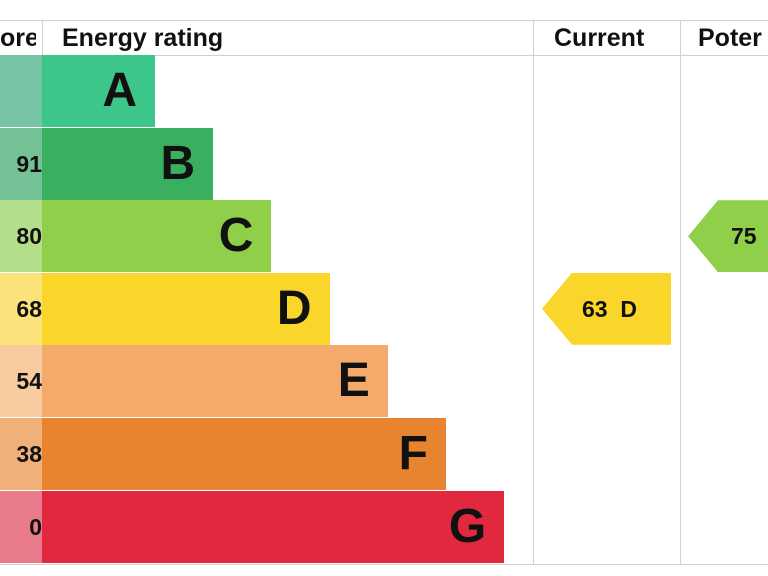 The image size is (768, 576). What do you see at coordinates (178, 163) in the screenshot?
I see `rating-letter: B` at bounding box center [178, 163].